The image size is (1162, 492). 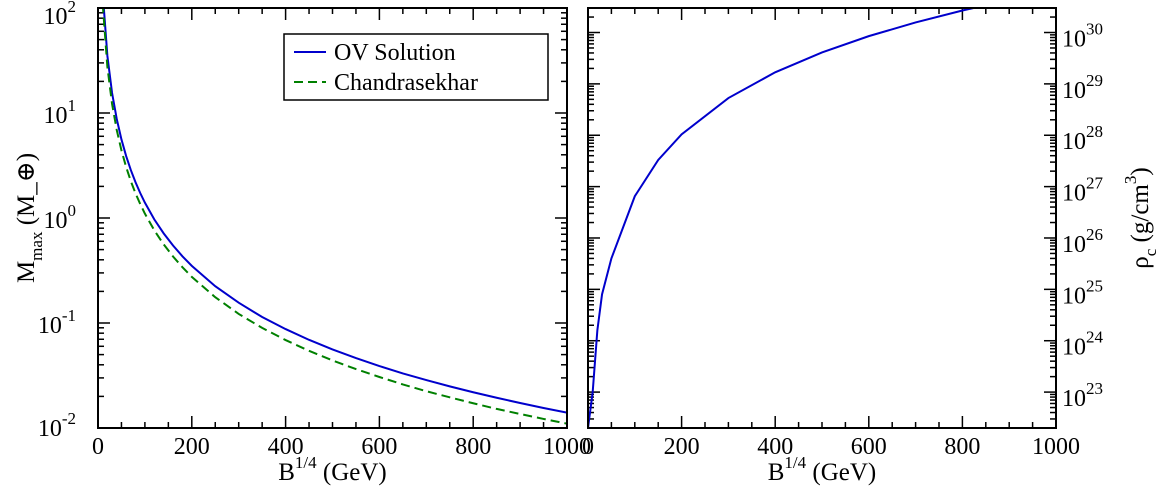 I want to click on right-y-tick-label: 1029, so click(x=1082, y=87).